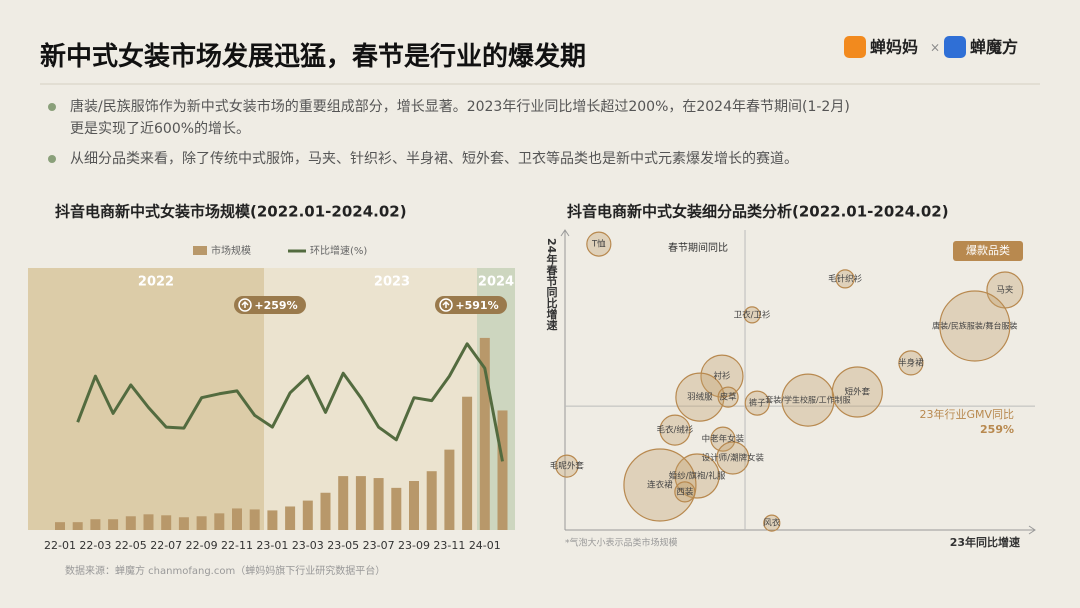  Describe the element at coordinates (275, 305) in the screenshot. I see `annotation: +259%` at that location.